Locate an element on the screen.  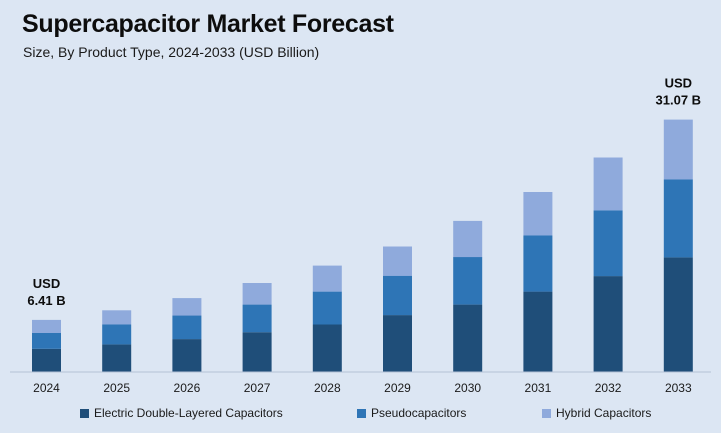
bar-hybrid-2029 is located at coordinates (397, 261).